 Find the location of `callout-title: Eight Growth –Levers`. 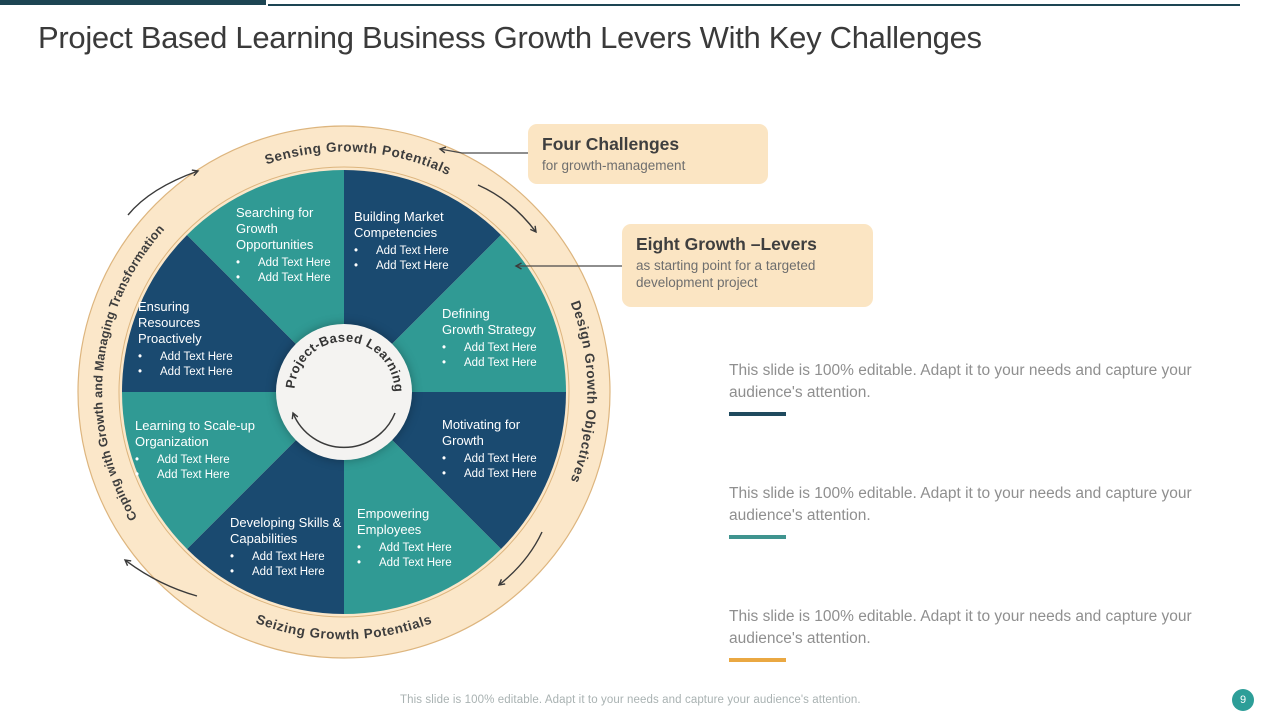

callout-title: Eight Growth –Levers is located at coordinates (726, 244).